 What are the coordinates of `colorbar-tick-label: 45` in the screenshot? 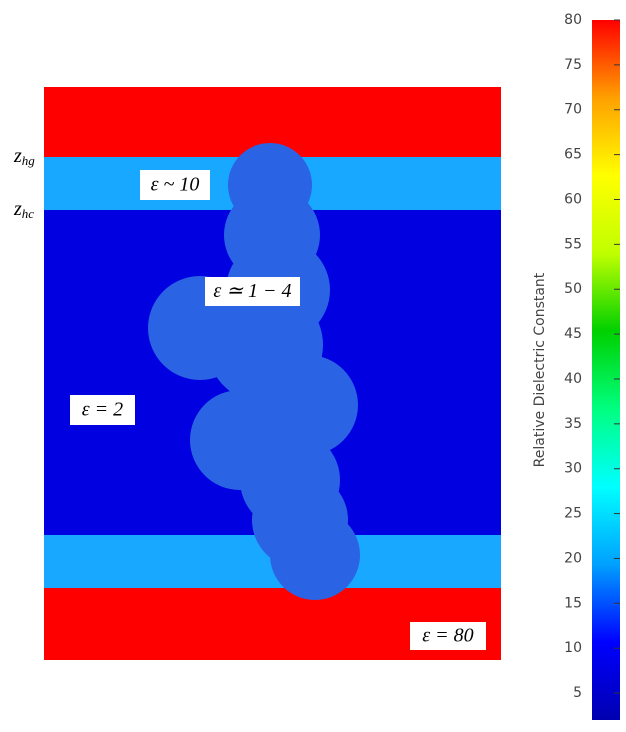 It's located at (573, 334).